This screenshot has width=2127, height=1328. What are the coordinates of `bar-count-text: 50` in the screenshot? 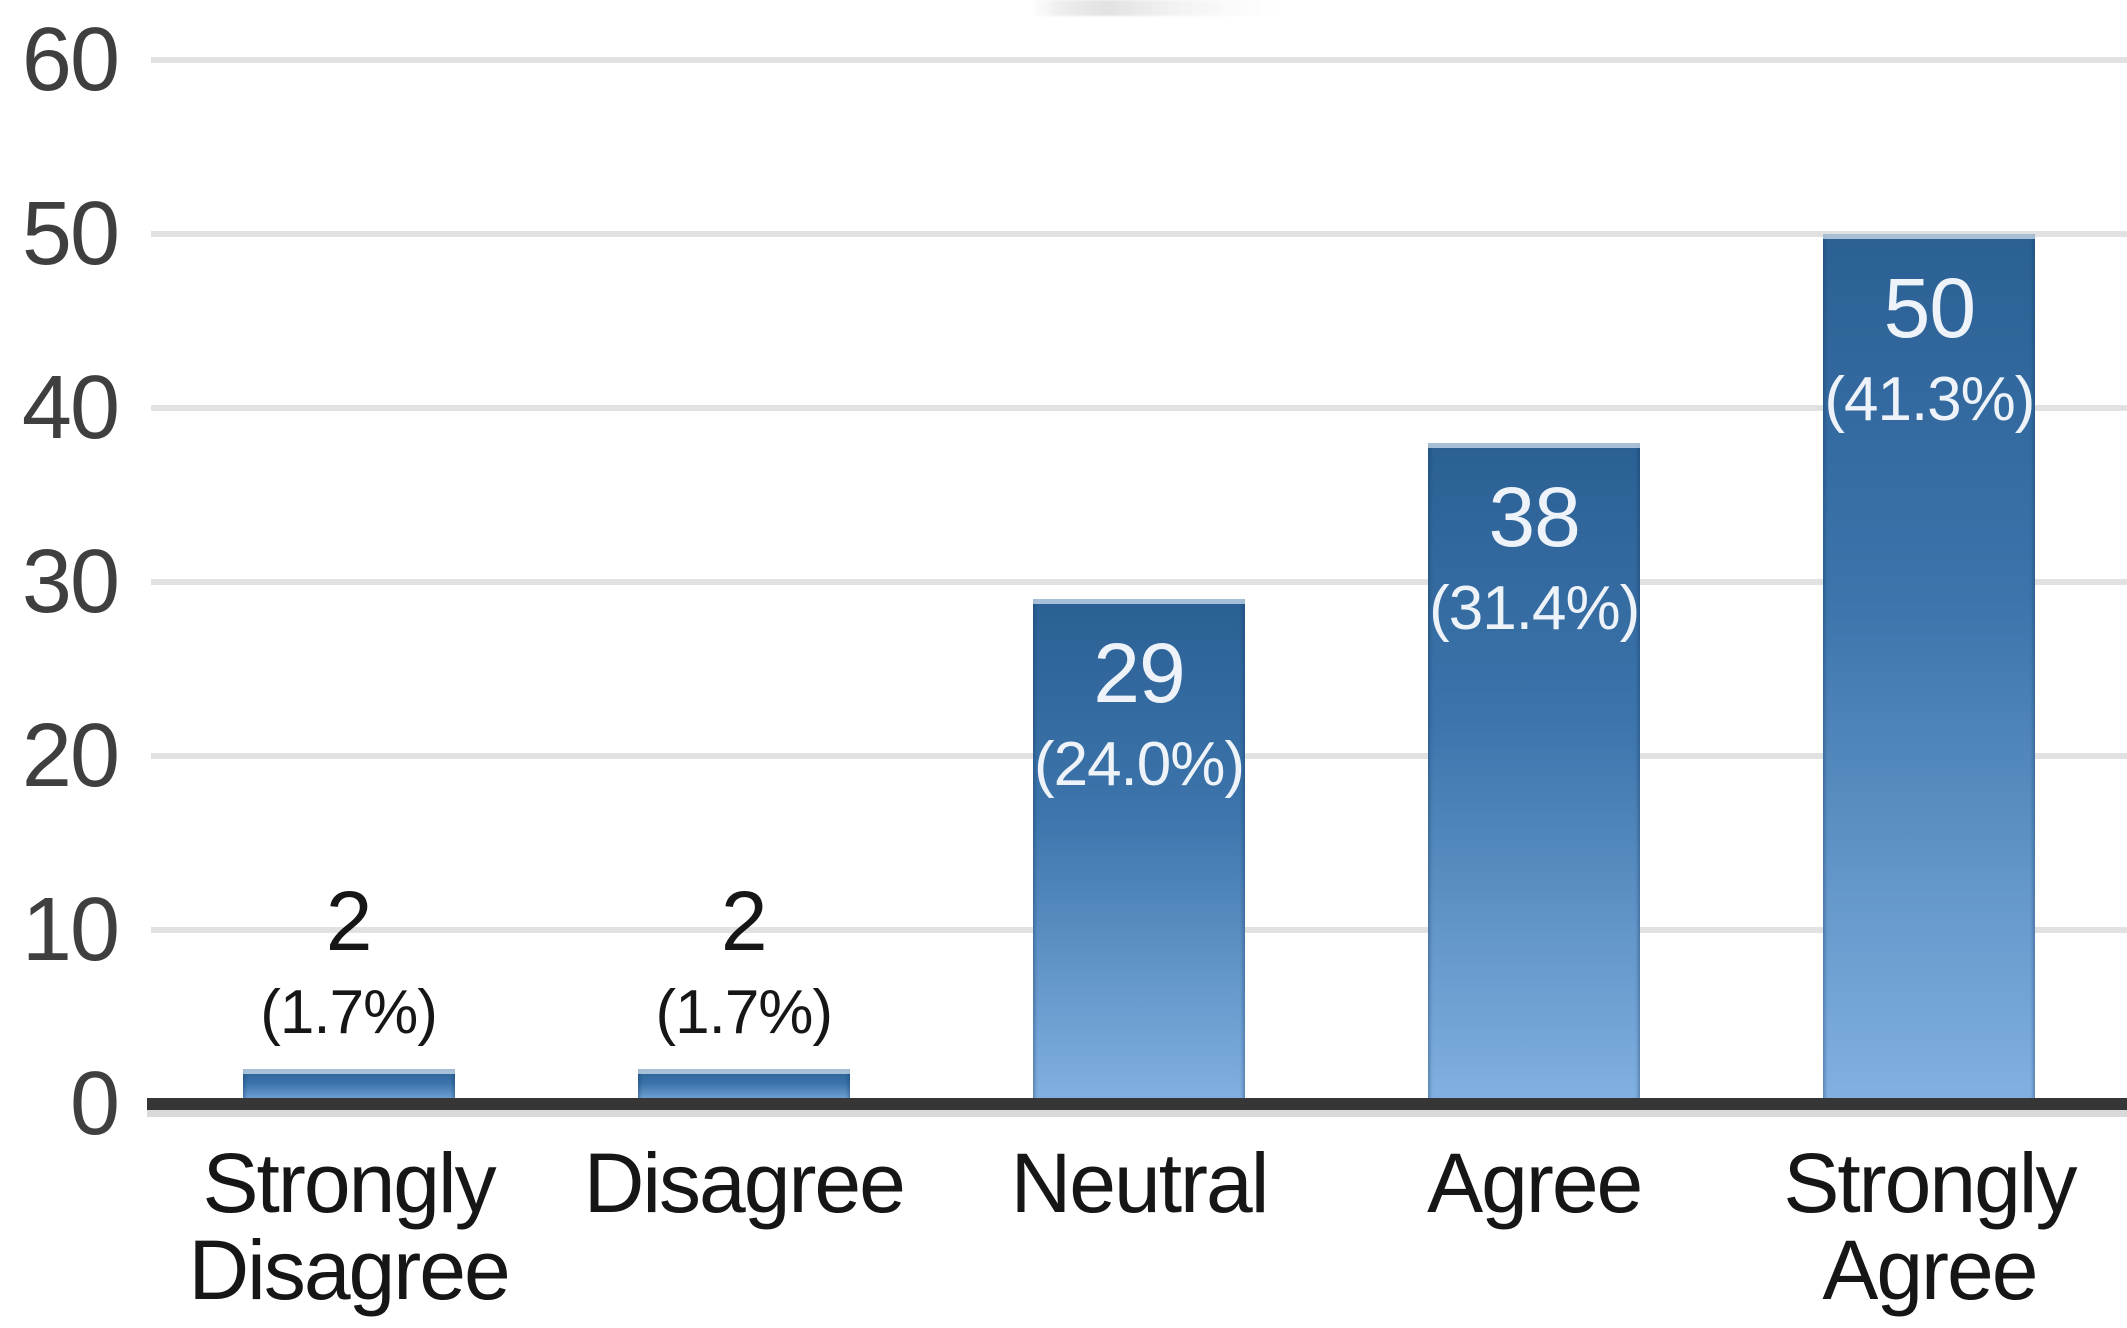 It's located at (1929, 308).